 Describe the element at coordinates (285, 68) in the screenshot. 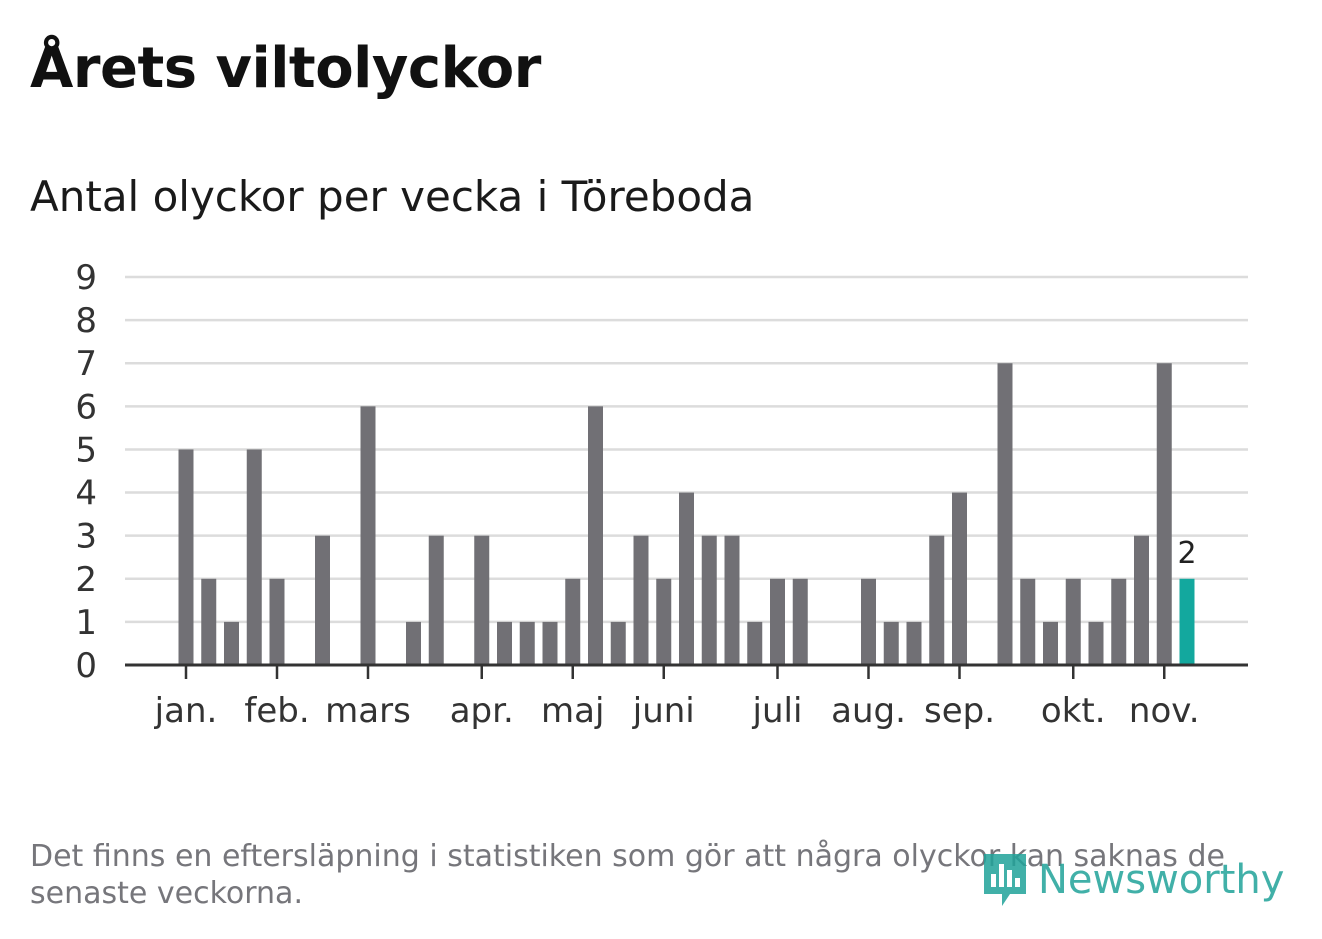

I see `chart-title: Årets viltolyckor` at that location.